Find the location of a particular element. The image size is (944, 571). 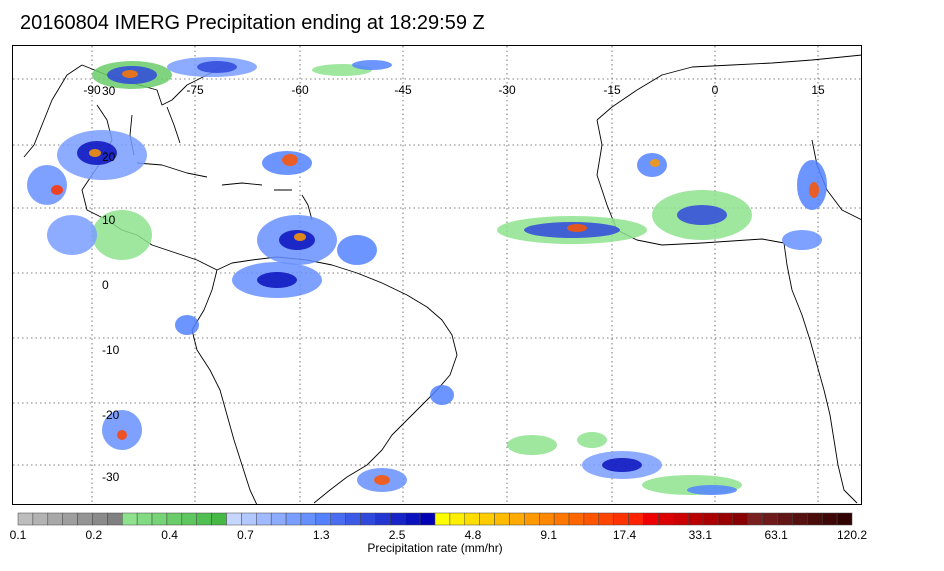

colorbar-tick-label: 4.8 is located at coordinates (473, 535).